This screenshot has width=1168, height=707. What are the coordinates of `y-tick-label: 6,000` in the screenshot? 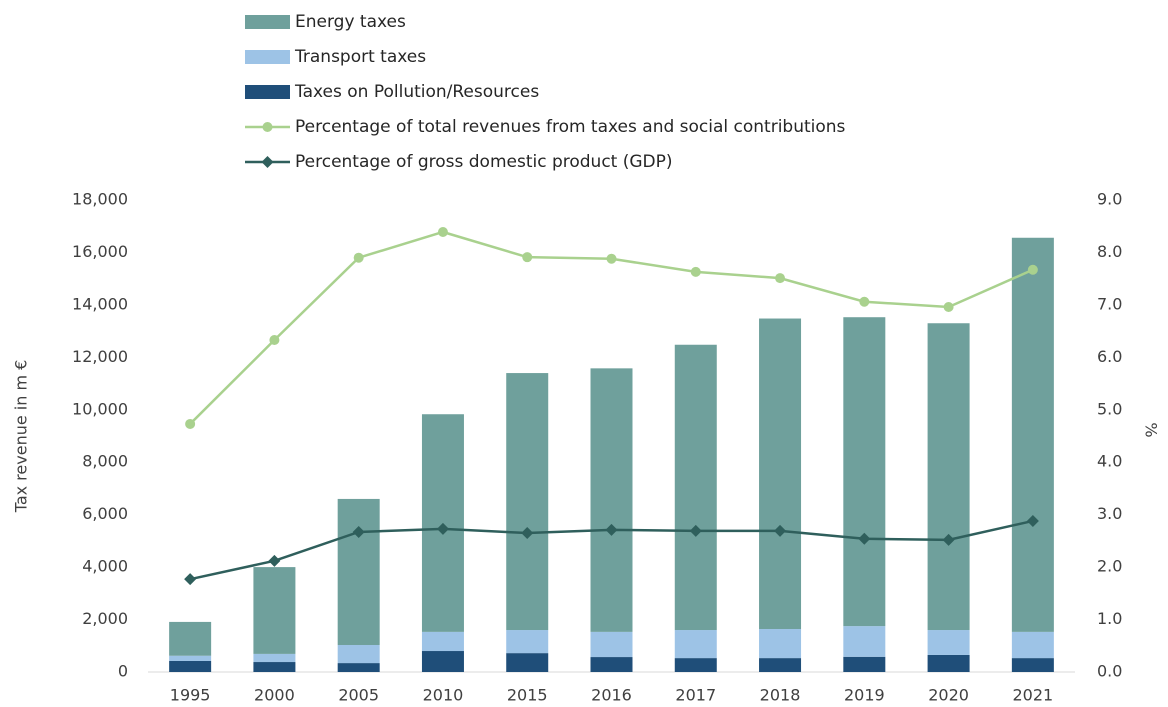 It's located at (105, 513).